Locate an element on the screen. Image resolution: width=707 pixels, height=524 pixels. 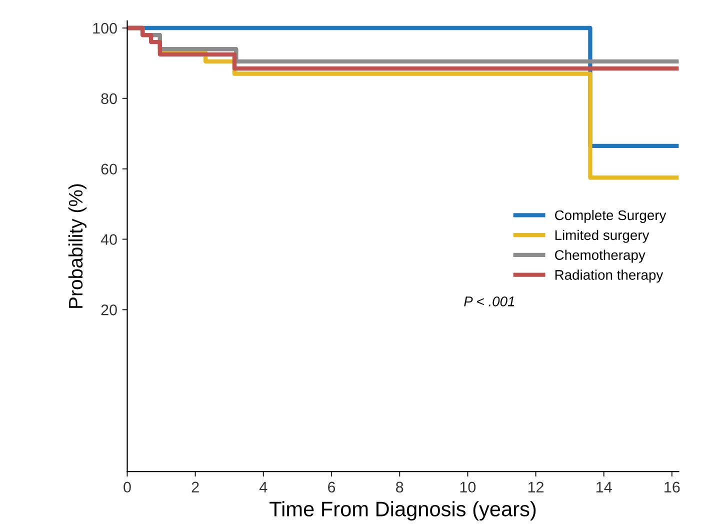
y-axis-title: Probability (%) is located at coordinates (77, 246).